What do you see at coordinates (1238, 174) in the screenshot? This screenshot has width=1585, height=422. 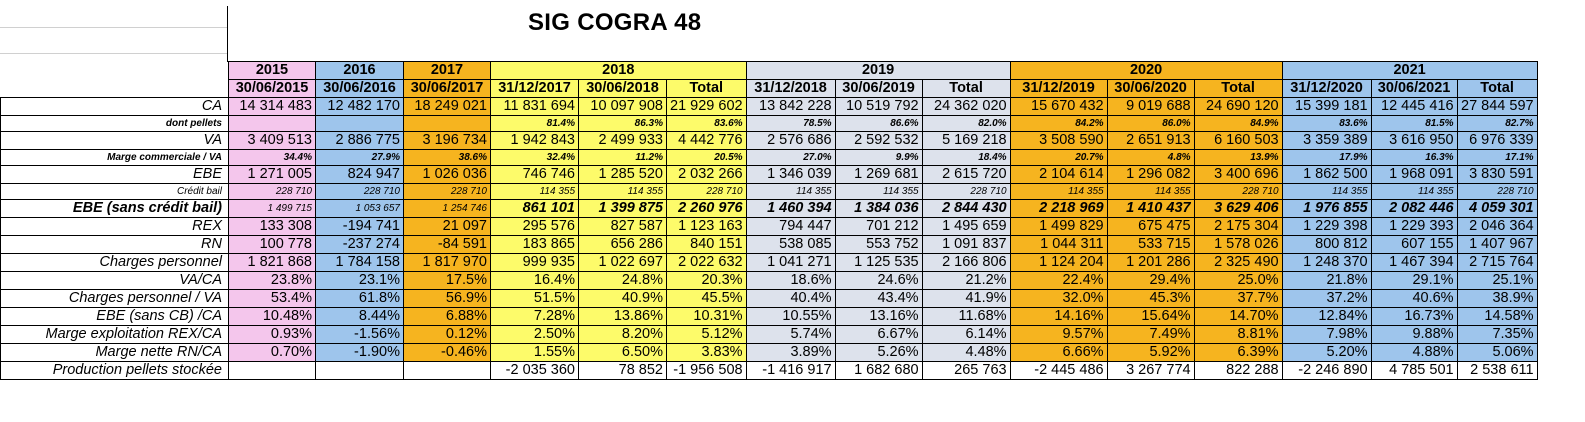 I see `table-cell: 3 400 696` at bounding box center [1238, 174].